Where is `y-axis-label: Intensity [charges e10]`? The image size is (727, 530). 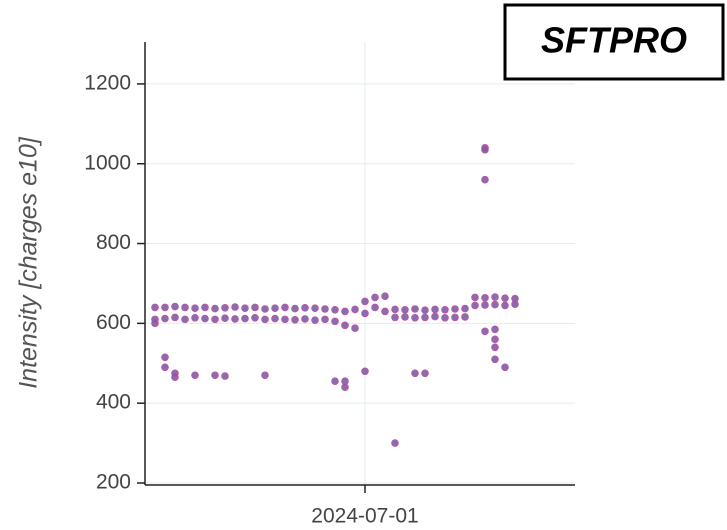
y-axis-label: Intensity [charges e10] is located at coordinates (29, 262).